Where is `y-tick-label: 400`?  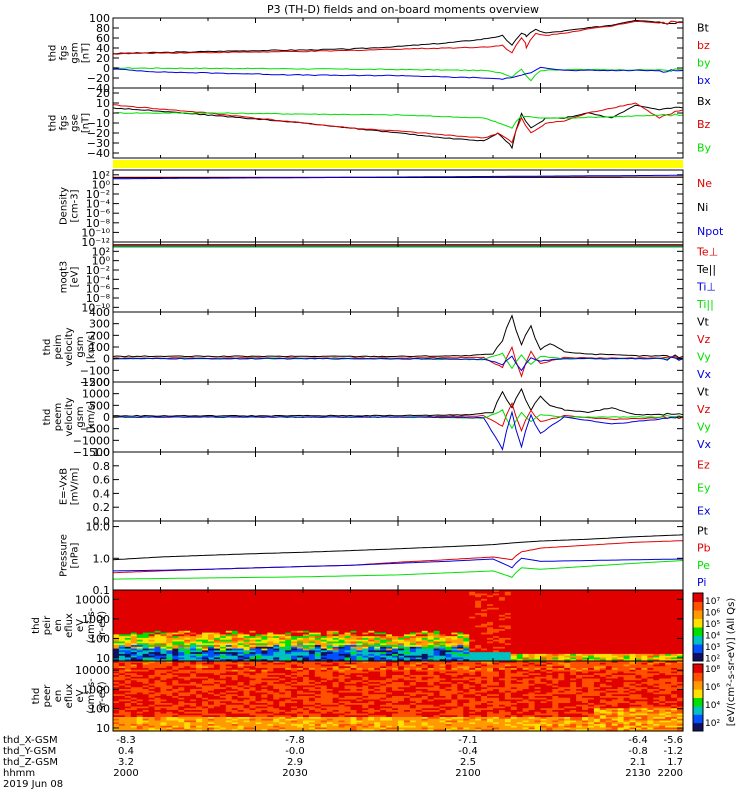 y-tick-label: 400 is located at coordinates (99, 312).